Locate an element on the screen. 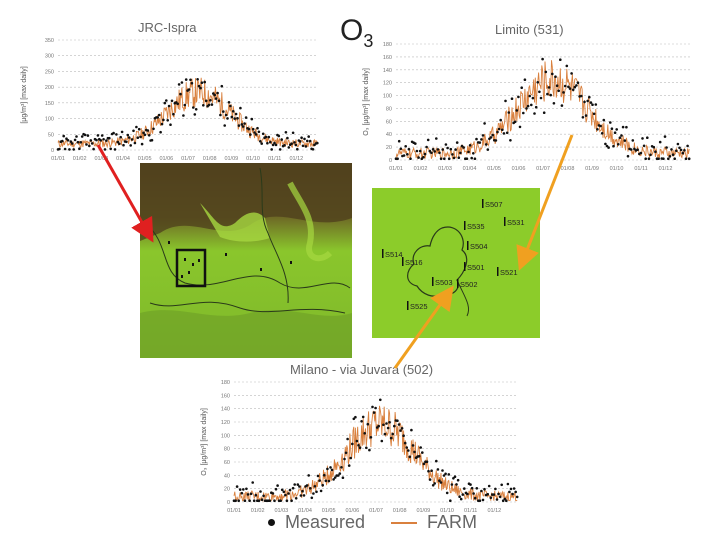  measured-marker-icon is located at coordinates (271, 522).